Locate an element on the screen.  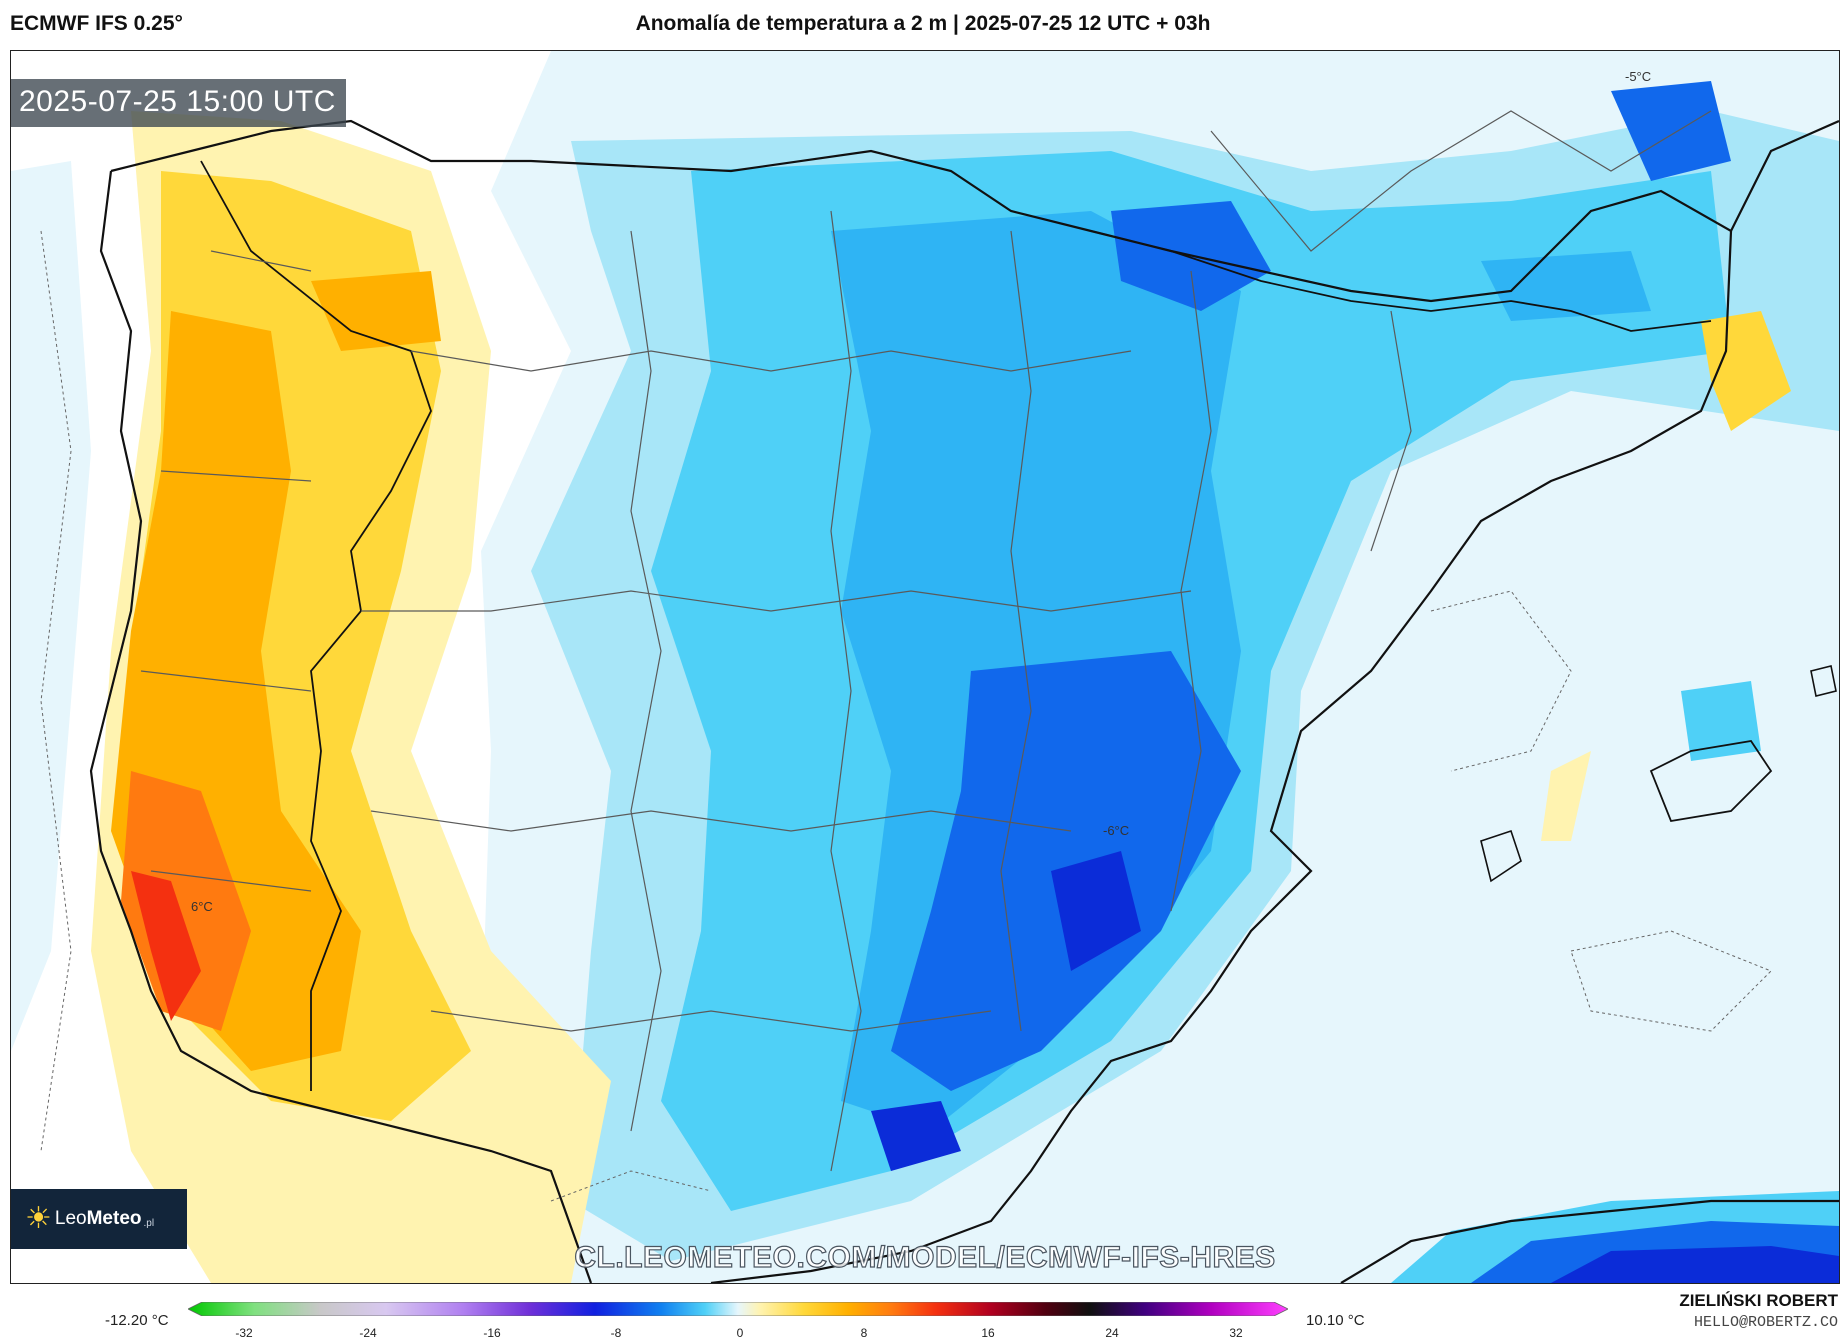
contour-label: 6°C is located at coordinates (202, 906).